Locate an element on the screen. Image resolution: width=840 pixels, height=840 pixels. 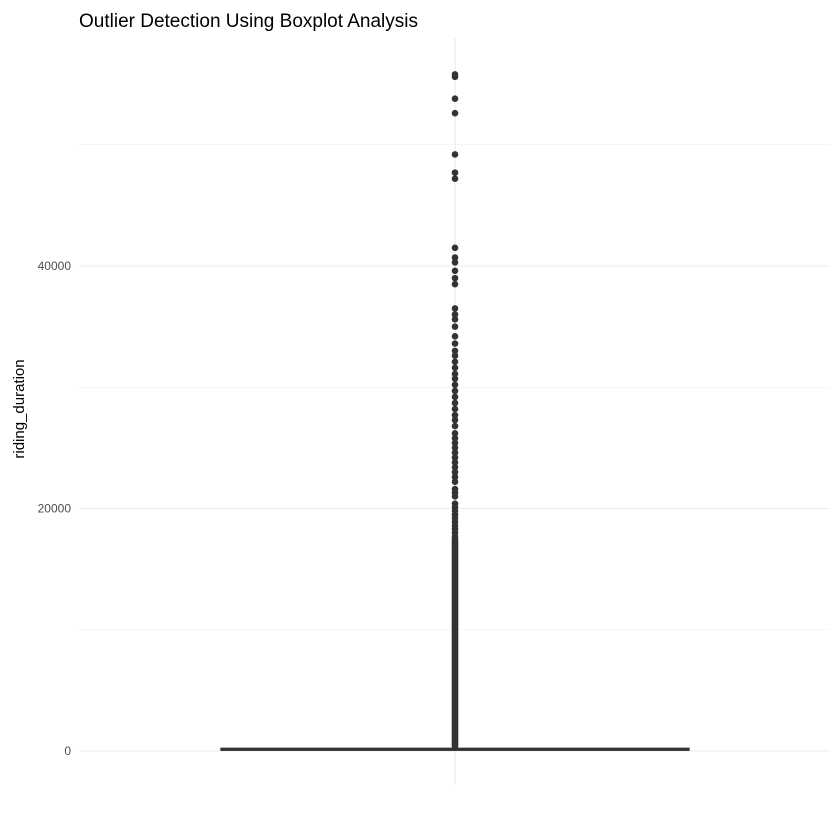
y-tick-labels: 0 20000 40000 is located at coordinates (55, 508).